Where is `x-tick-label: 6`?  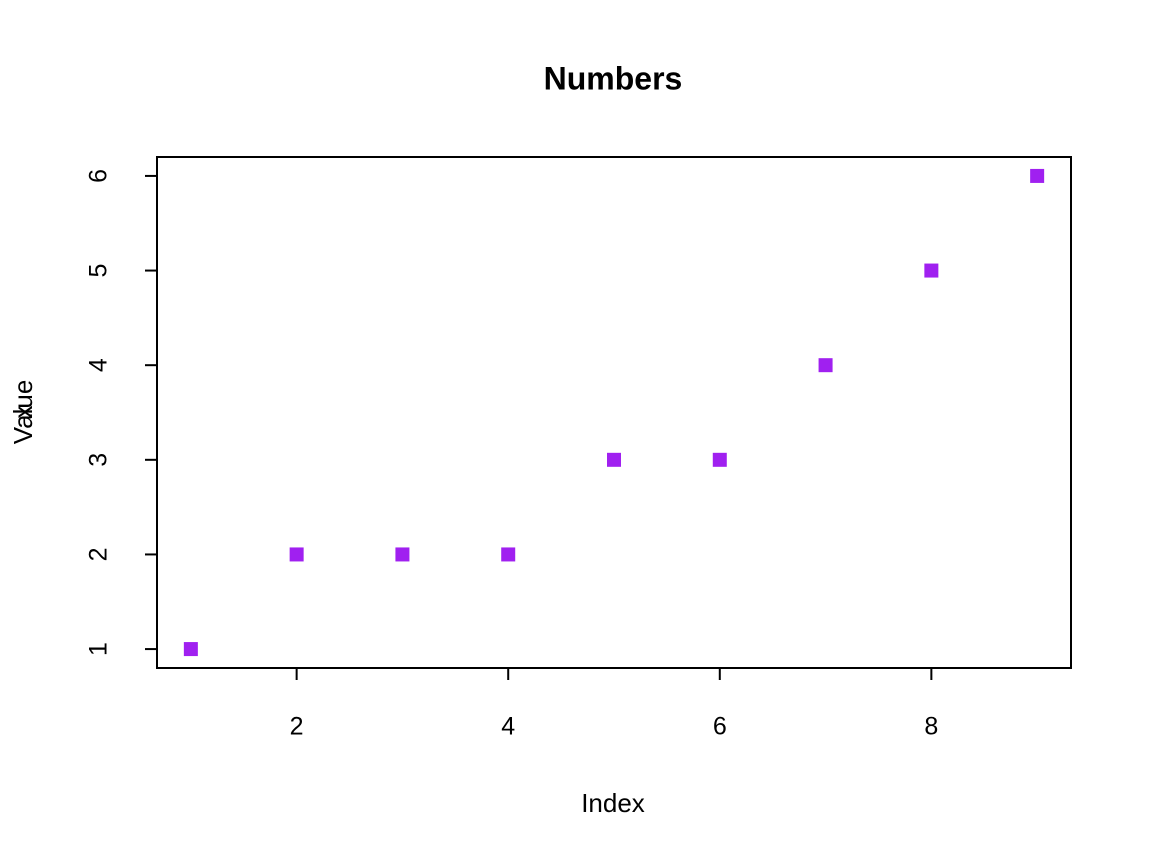
x-tick-label: 6 is located at coordinates (720, 727).